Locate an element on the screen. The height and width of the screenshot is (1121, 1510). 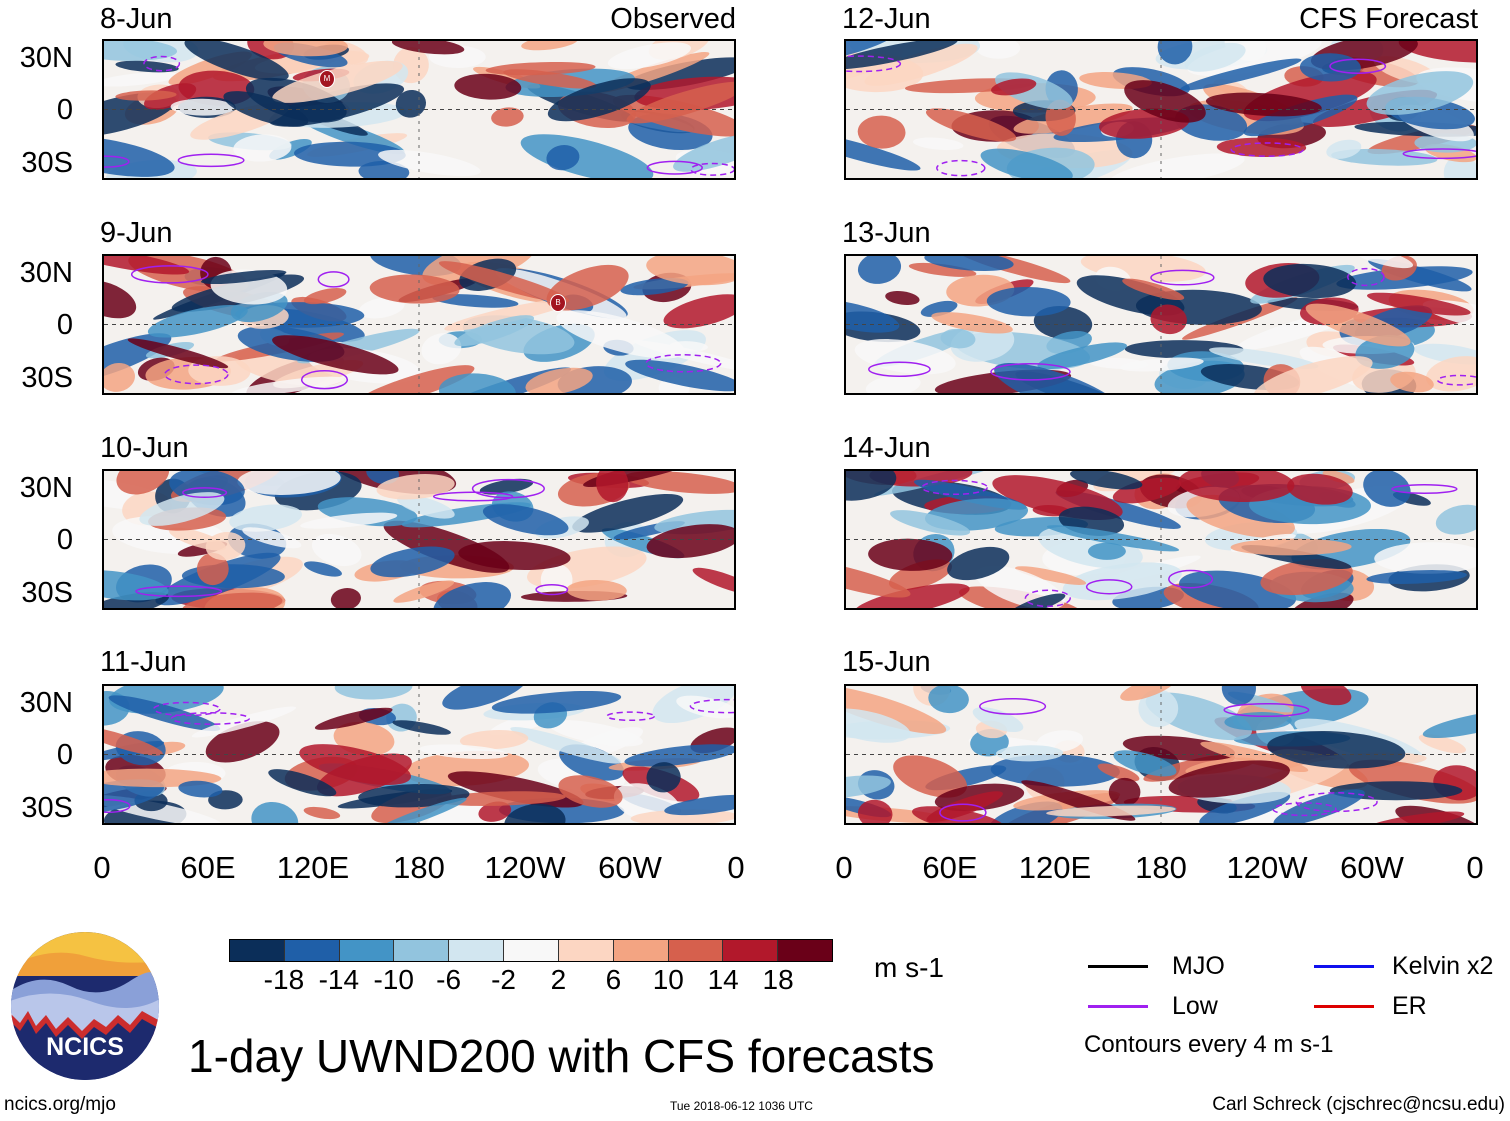
colorbar-tick: 2 is located at coordinates (558, 979).